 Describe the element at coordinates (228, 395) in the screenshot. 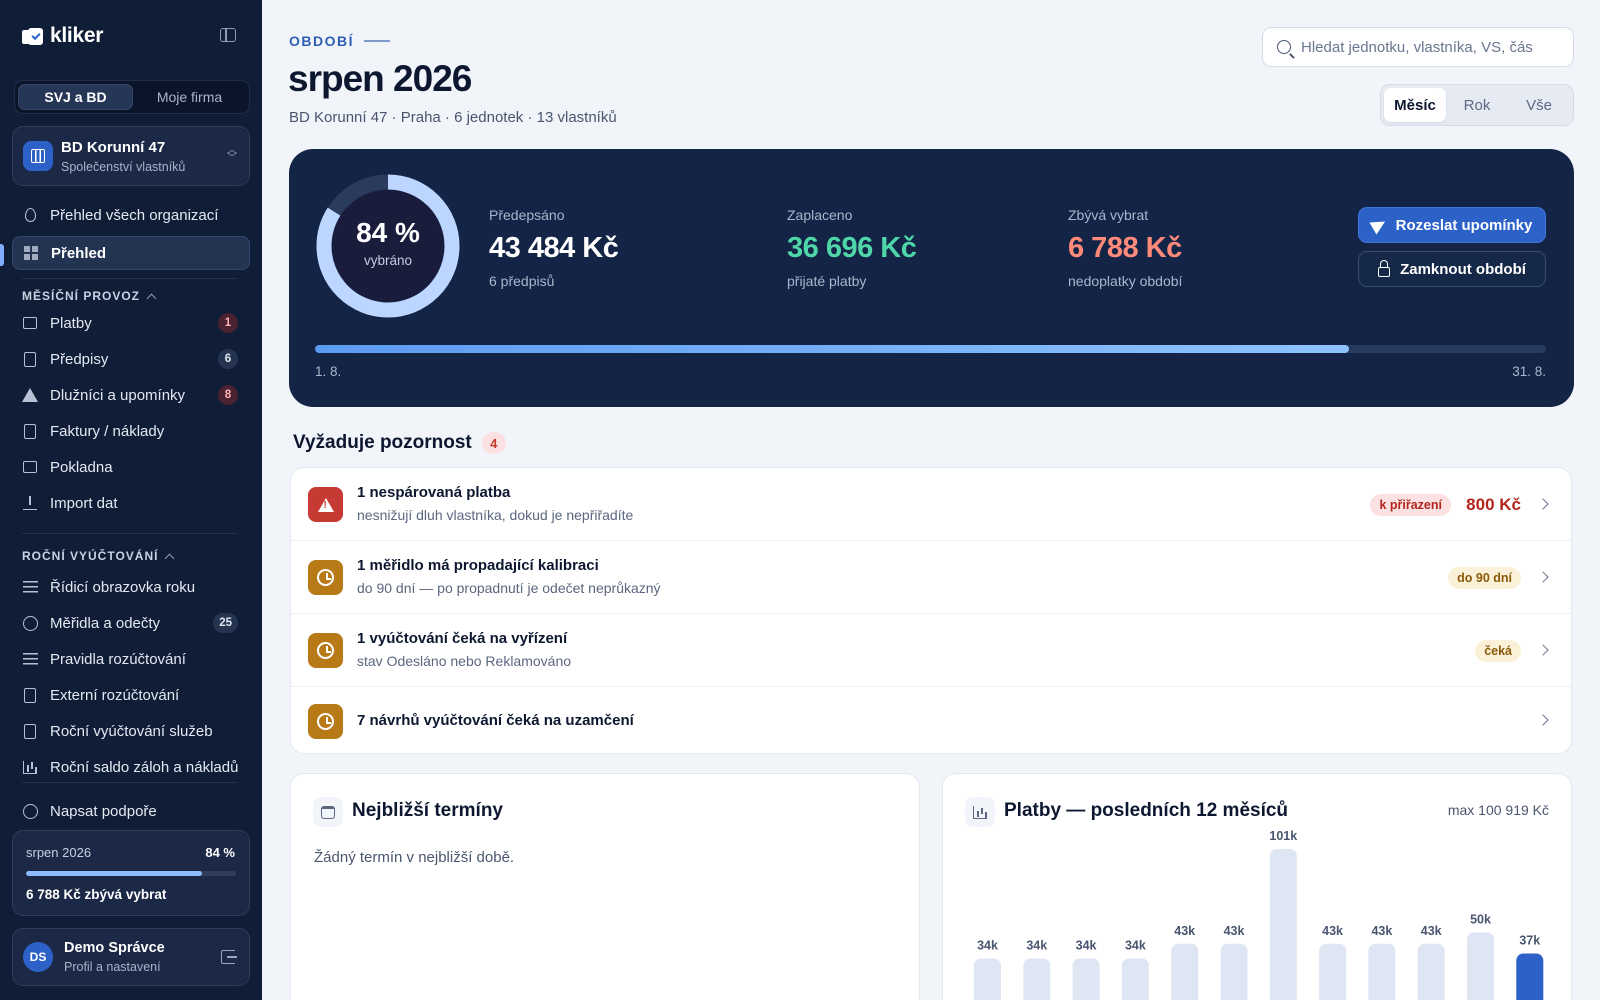

I see `count-badge: 8` at that location.